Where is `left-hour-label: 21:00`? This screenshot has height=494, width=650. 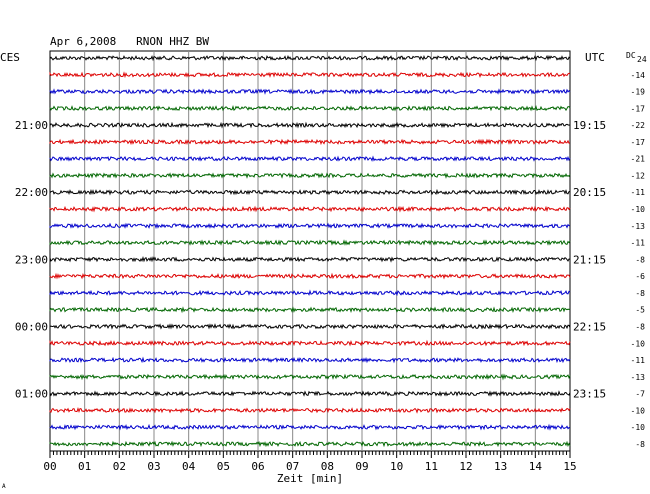 left-hour-label: 21:00 is located at coordinates (31, 125).